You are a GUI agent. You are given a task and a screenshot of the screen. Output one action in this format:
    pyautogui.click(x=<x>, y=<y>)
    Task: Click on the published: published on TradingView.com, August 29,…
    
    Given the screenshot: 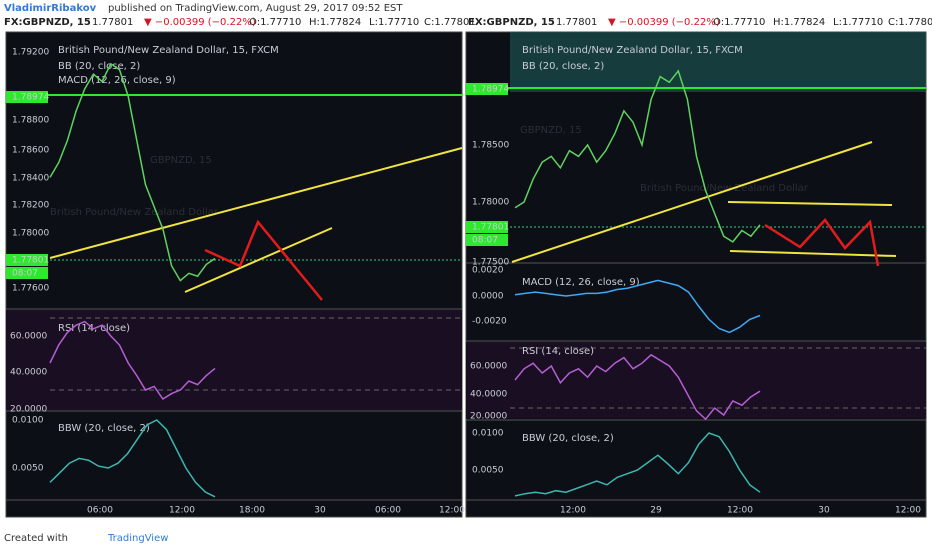 What is the action you would take?
    pyautogui.click(x=255, y=8)
    